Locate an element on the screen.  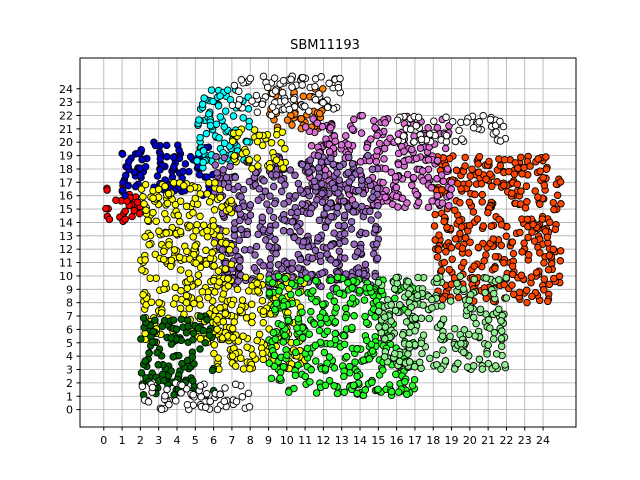
x-tick-label: 9 is located at coordinates (268, 440).